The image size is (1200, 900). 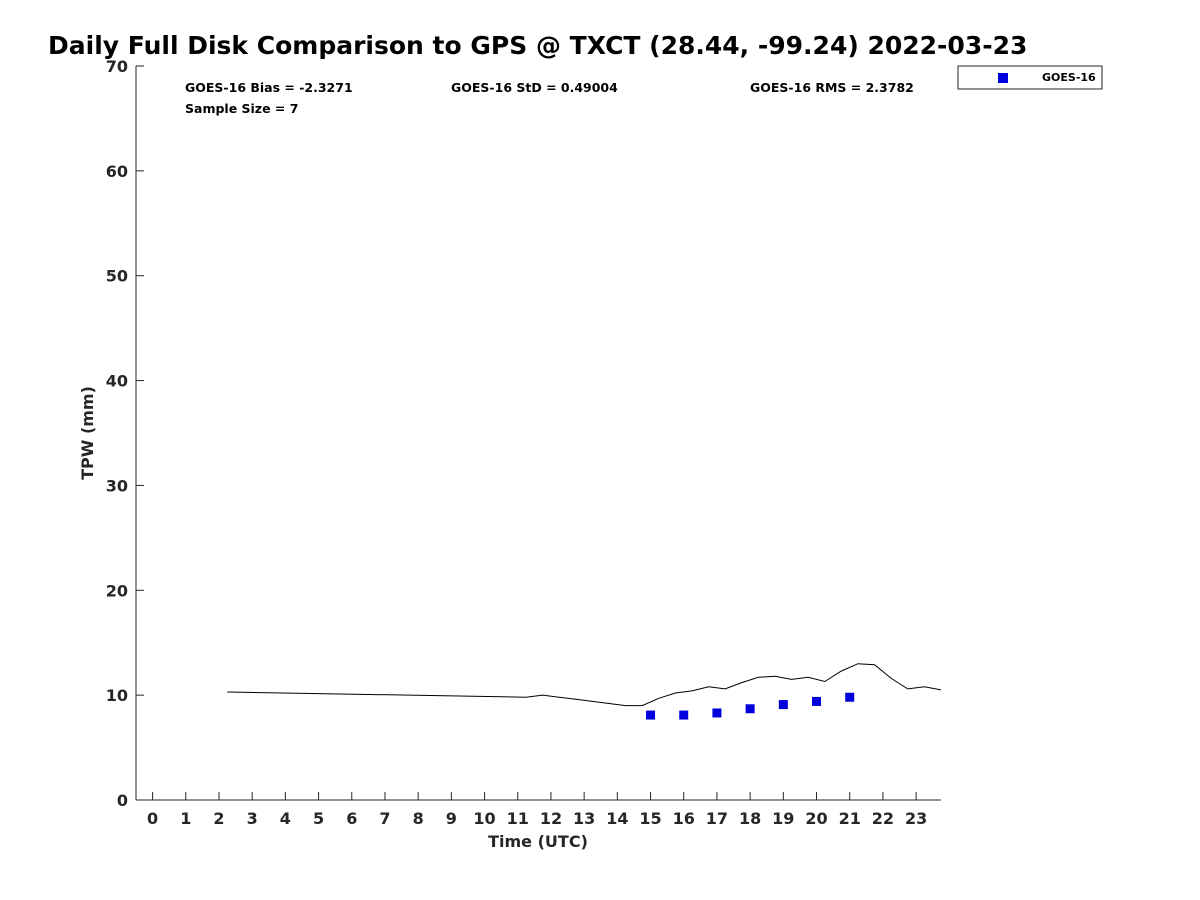 I want to click on y-tick-label: 20, so click(x=117, y=590).